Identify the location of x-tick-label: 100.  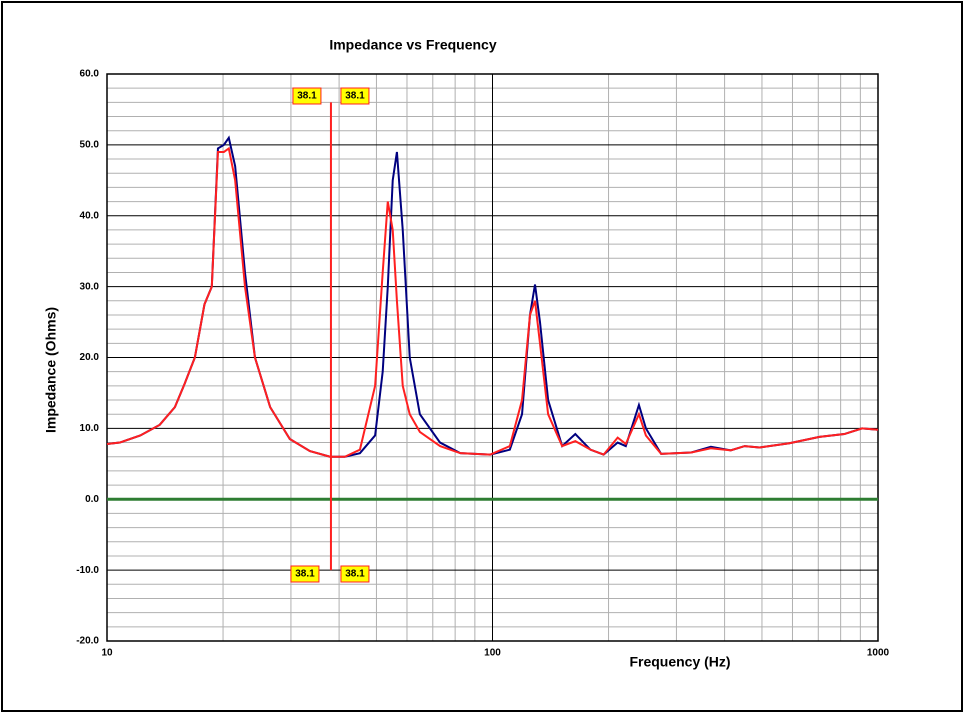
(492, 653).